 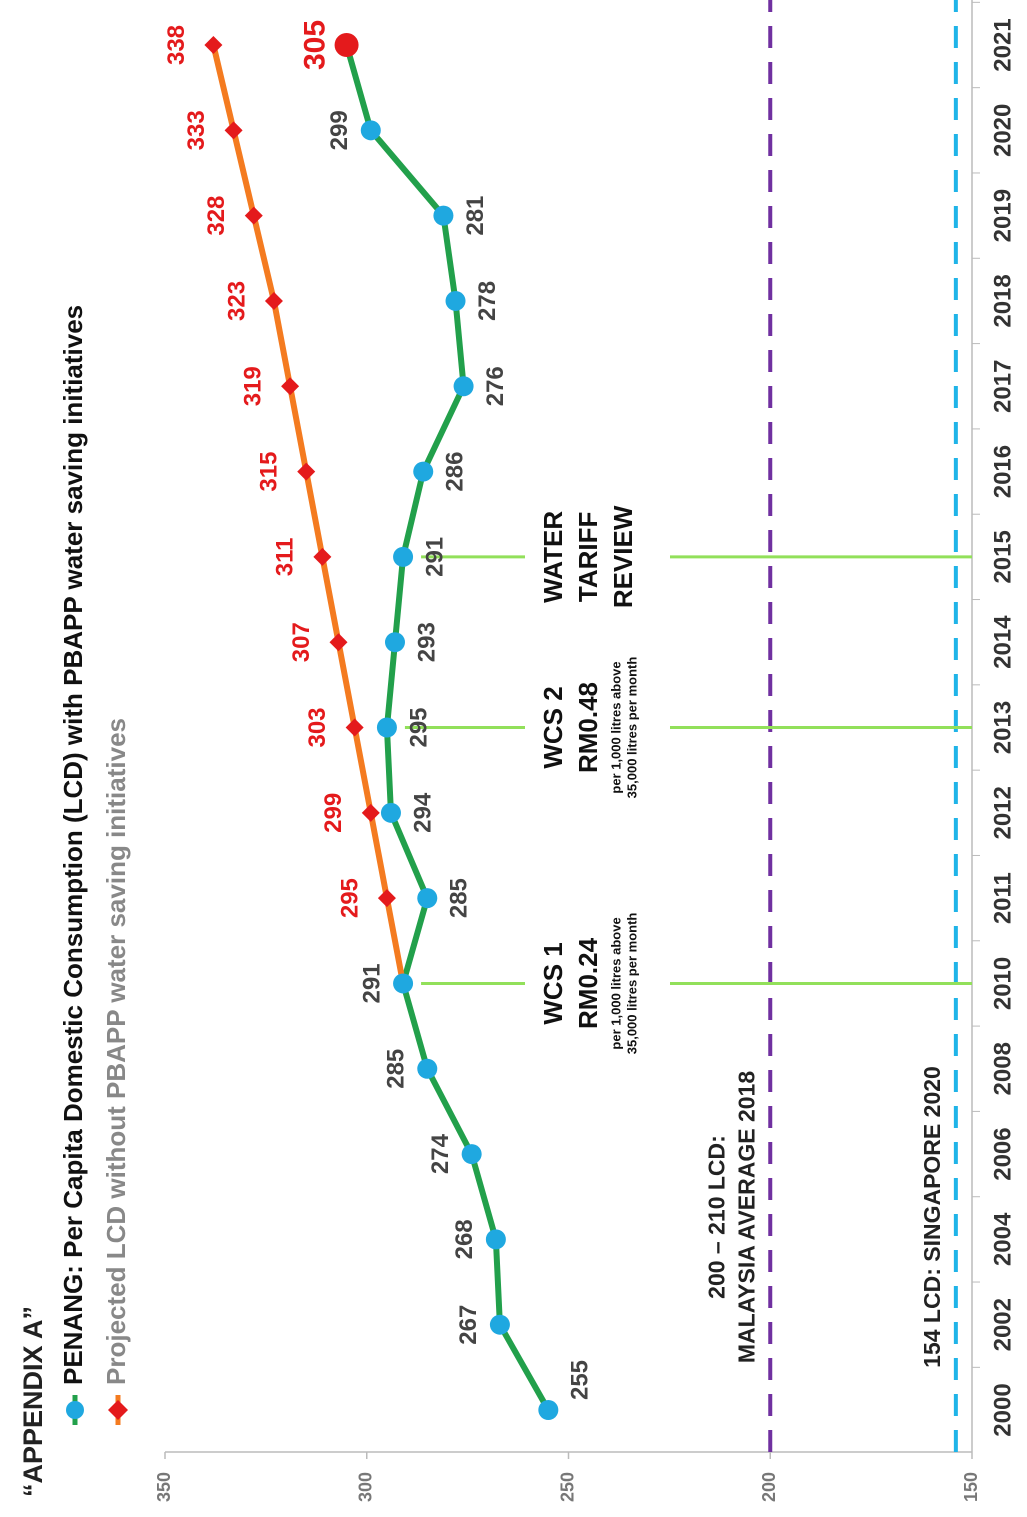 I want to click on series-line, so click(x=308, y=514).